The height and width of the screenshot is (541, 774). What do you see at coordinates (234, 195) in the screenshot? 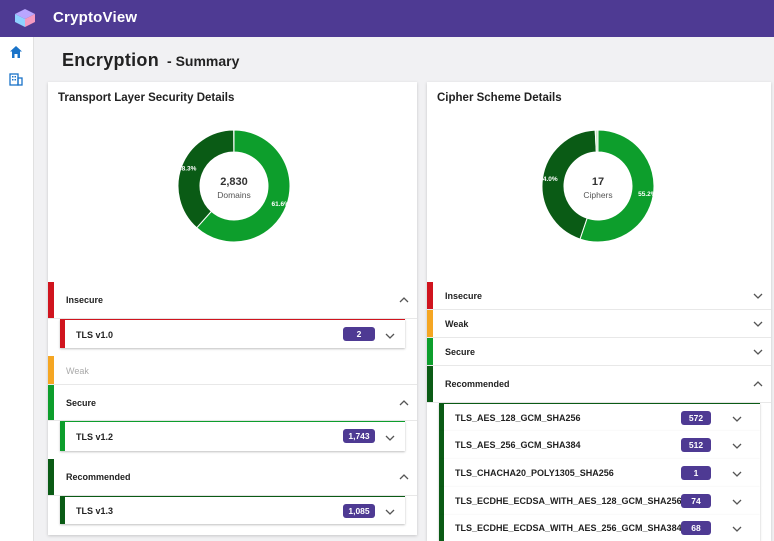
I see `tls-donut-total-unit: Domains` at bounding box center [234, 195].